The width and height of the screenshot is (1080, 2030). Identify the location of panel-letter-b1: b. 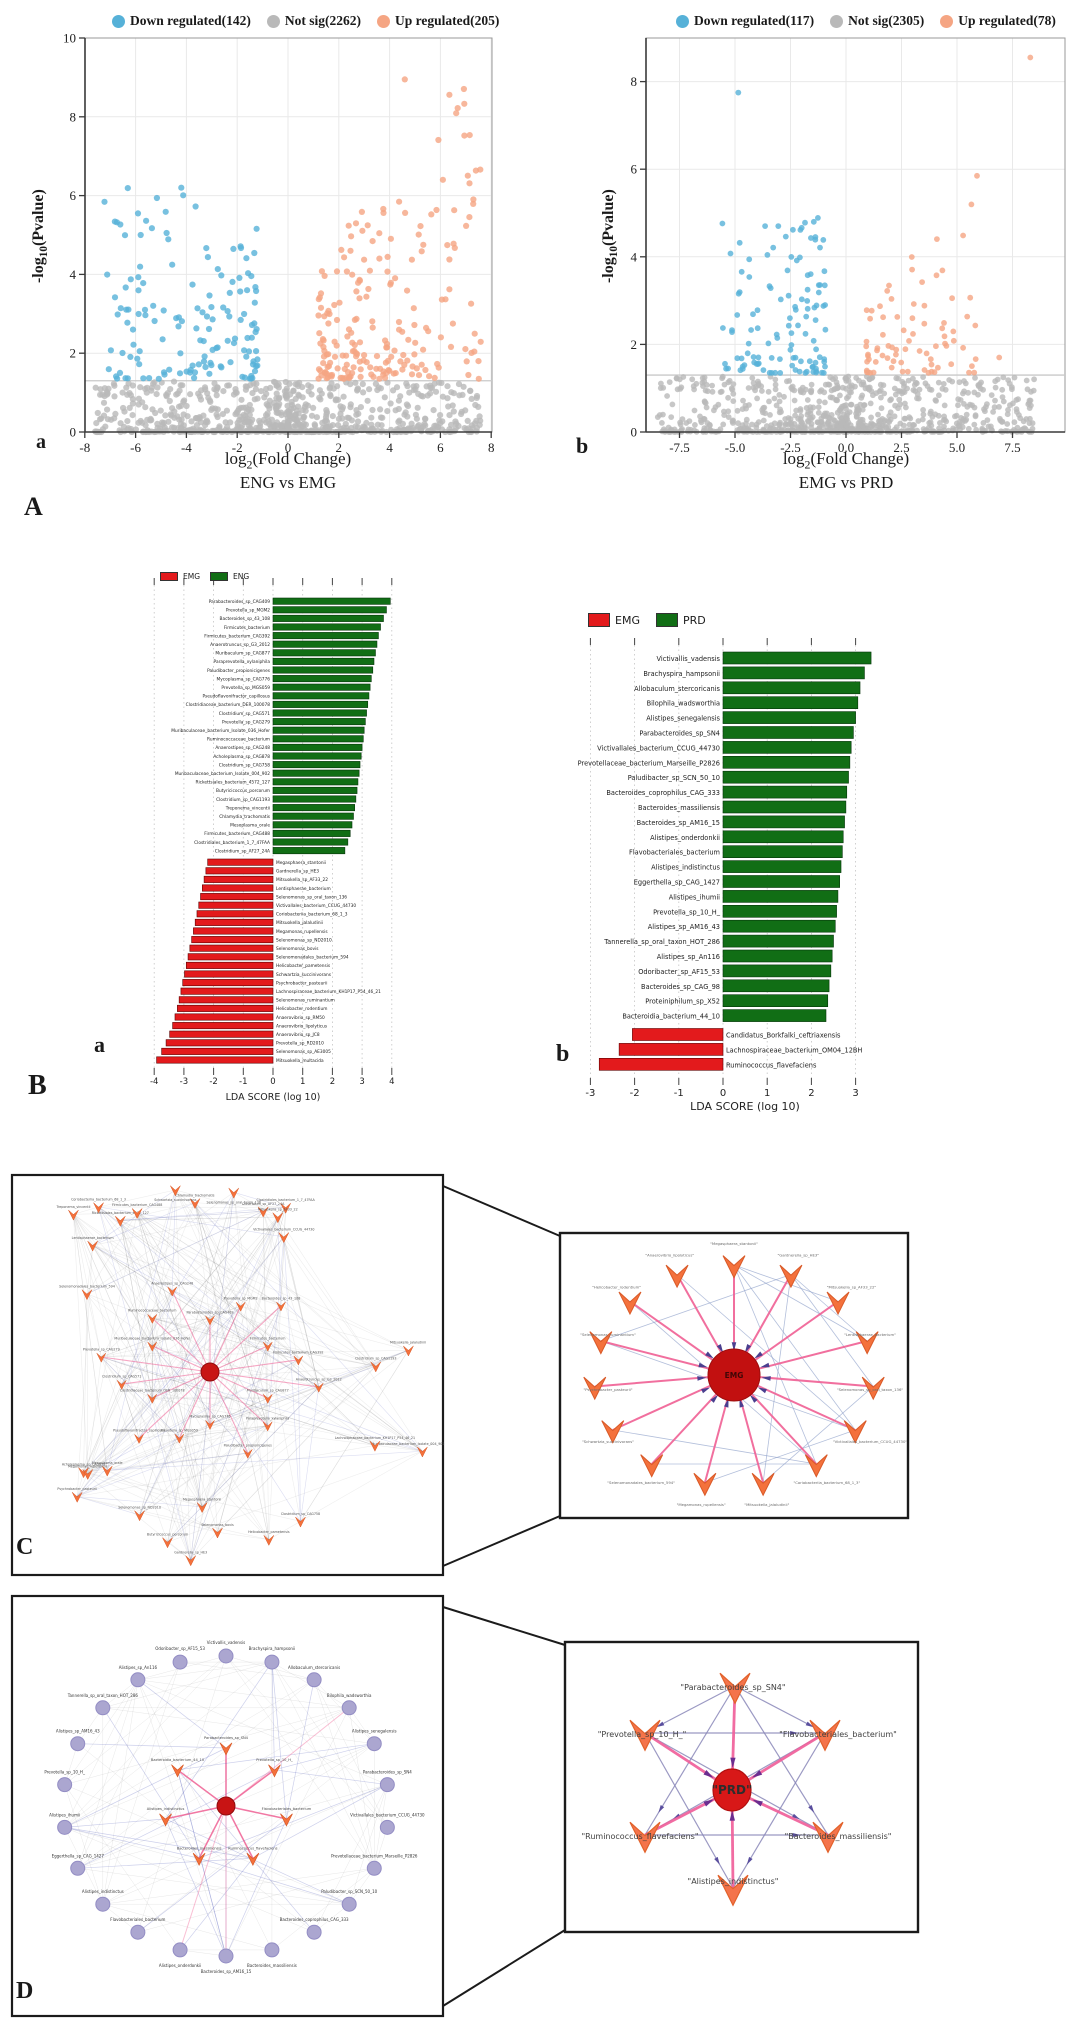
(582, 445).